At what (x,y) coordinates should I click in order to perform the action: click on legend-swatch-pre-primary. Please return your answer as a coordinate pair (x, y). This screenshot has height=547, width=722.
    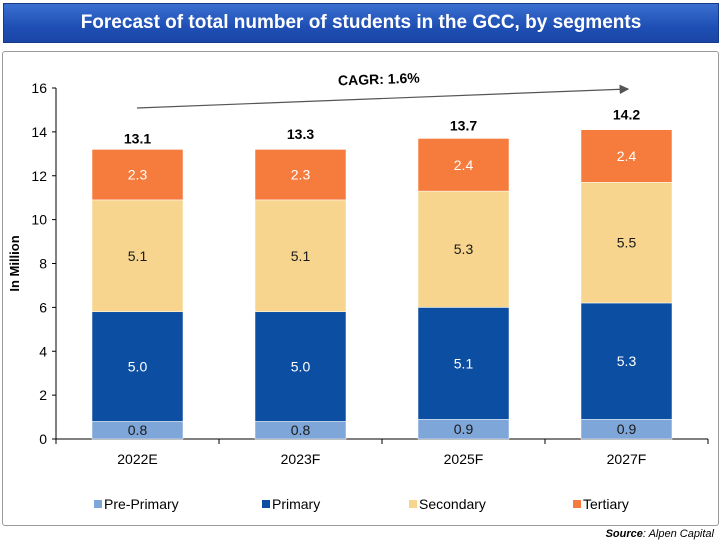
    Looking at the image, I should click on (98, 504).